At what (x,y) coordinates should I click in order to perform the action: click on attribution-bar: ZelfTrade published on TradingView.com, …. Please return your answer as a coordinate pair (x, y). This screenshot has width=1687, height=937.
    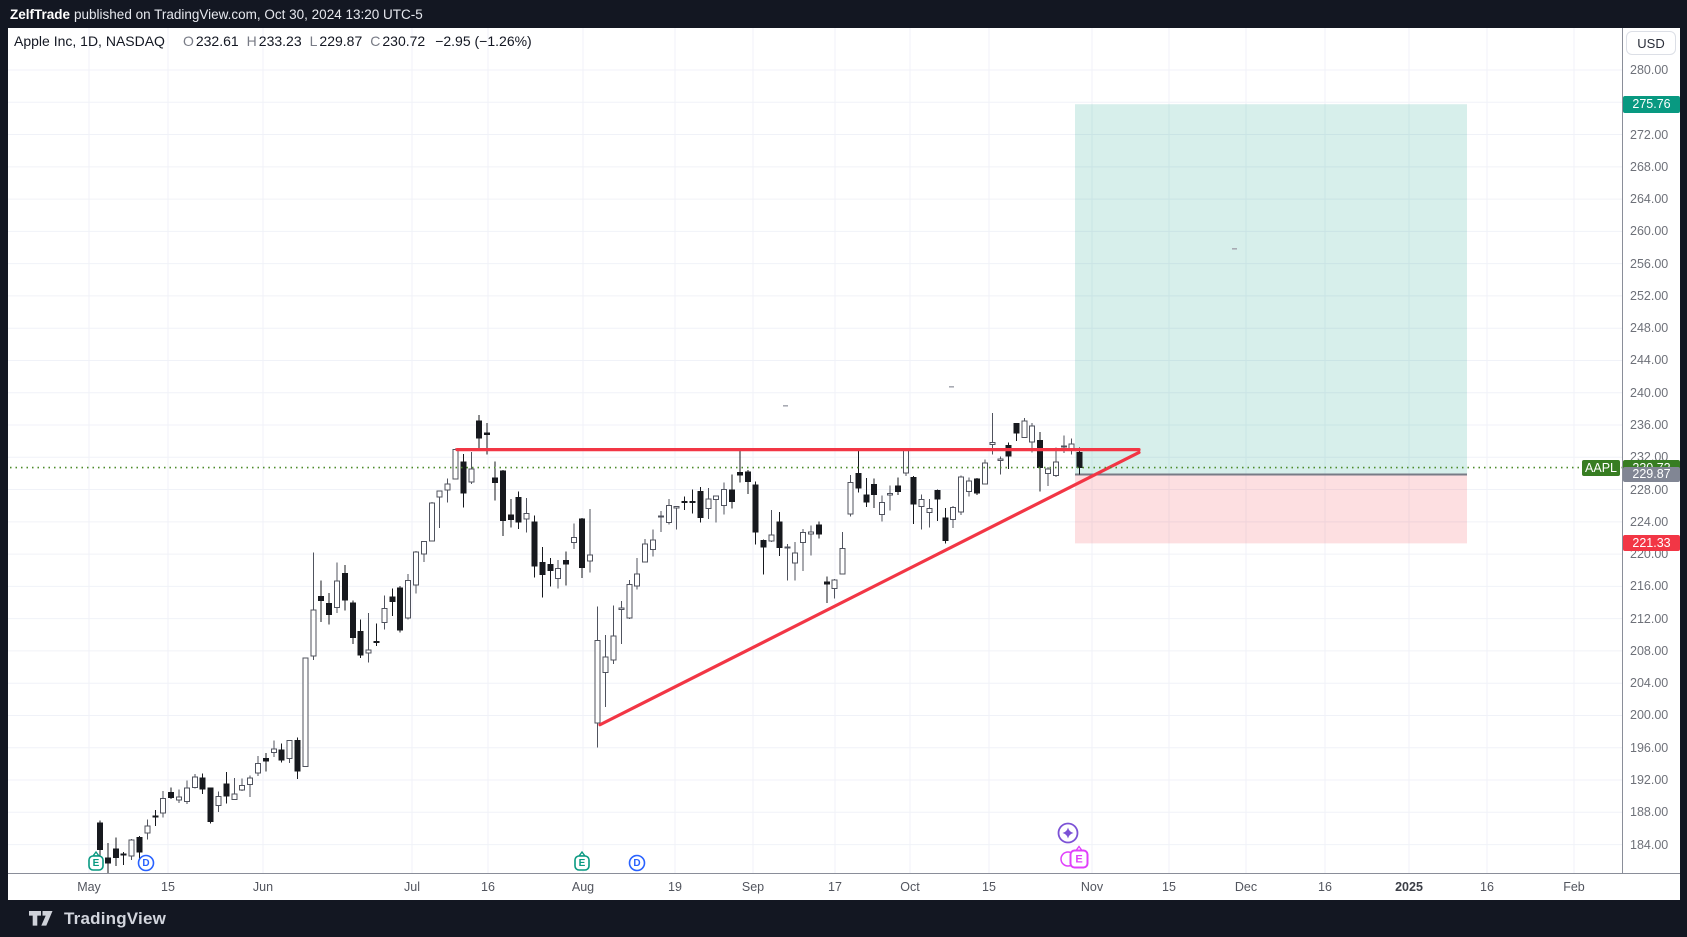
    Looking at the image, I should click on (843, 14).